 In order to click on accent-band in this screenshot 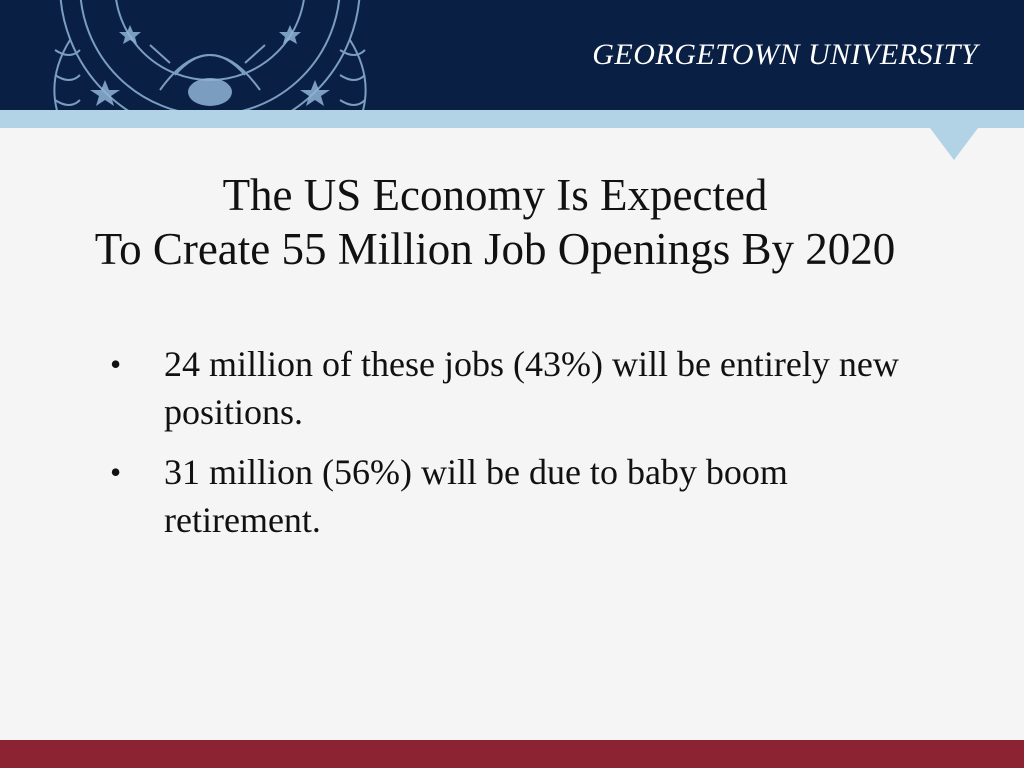, I will do `click(512, 119)`.